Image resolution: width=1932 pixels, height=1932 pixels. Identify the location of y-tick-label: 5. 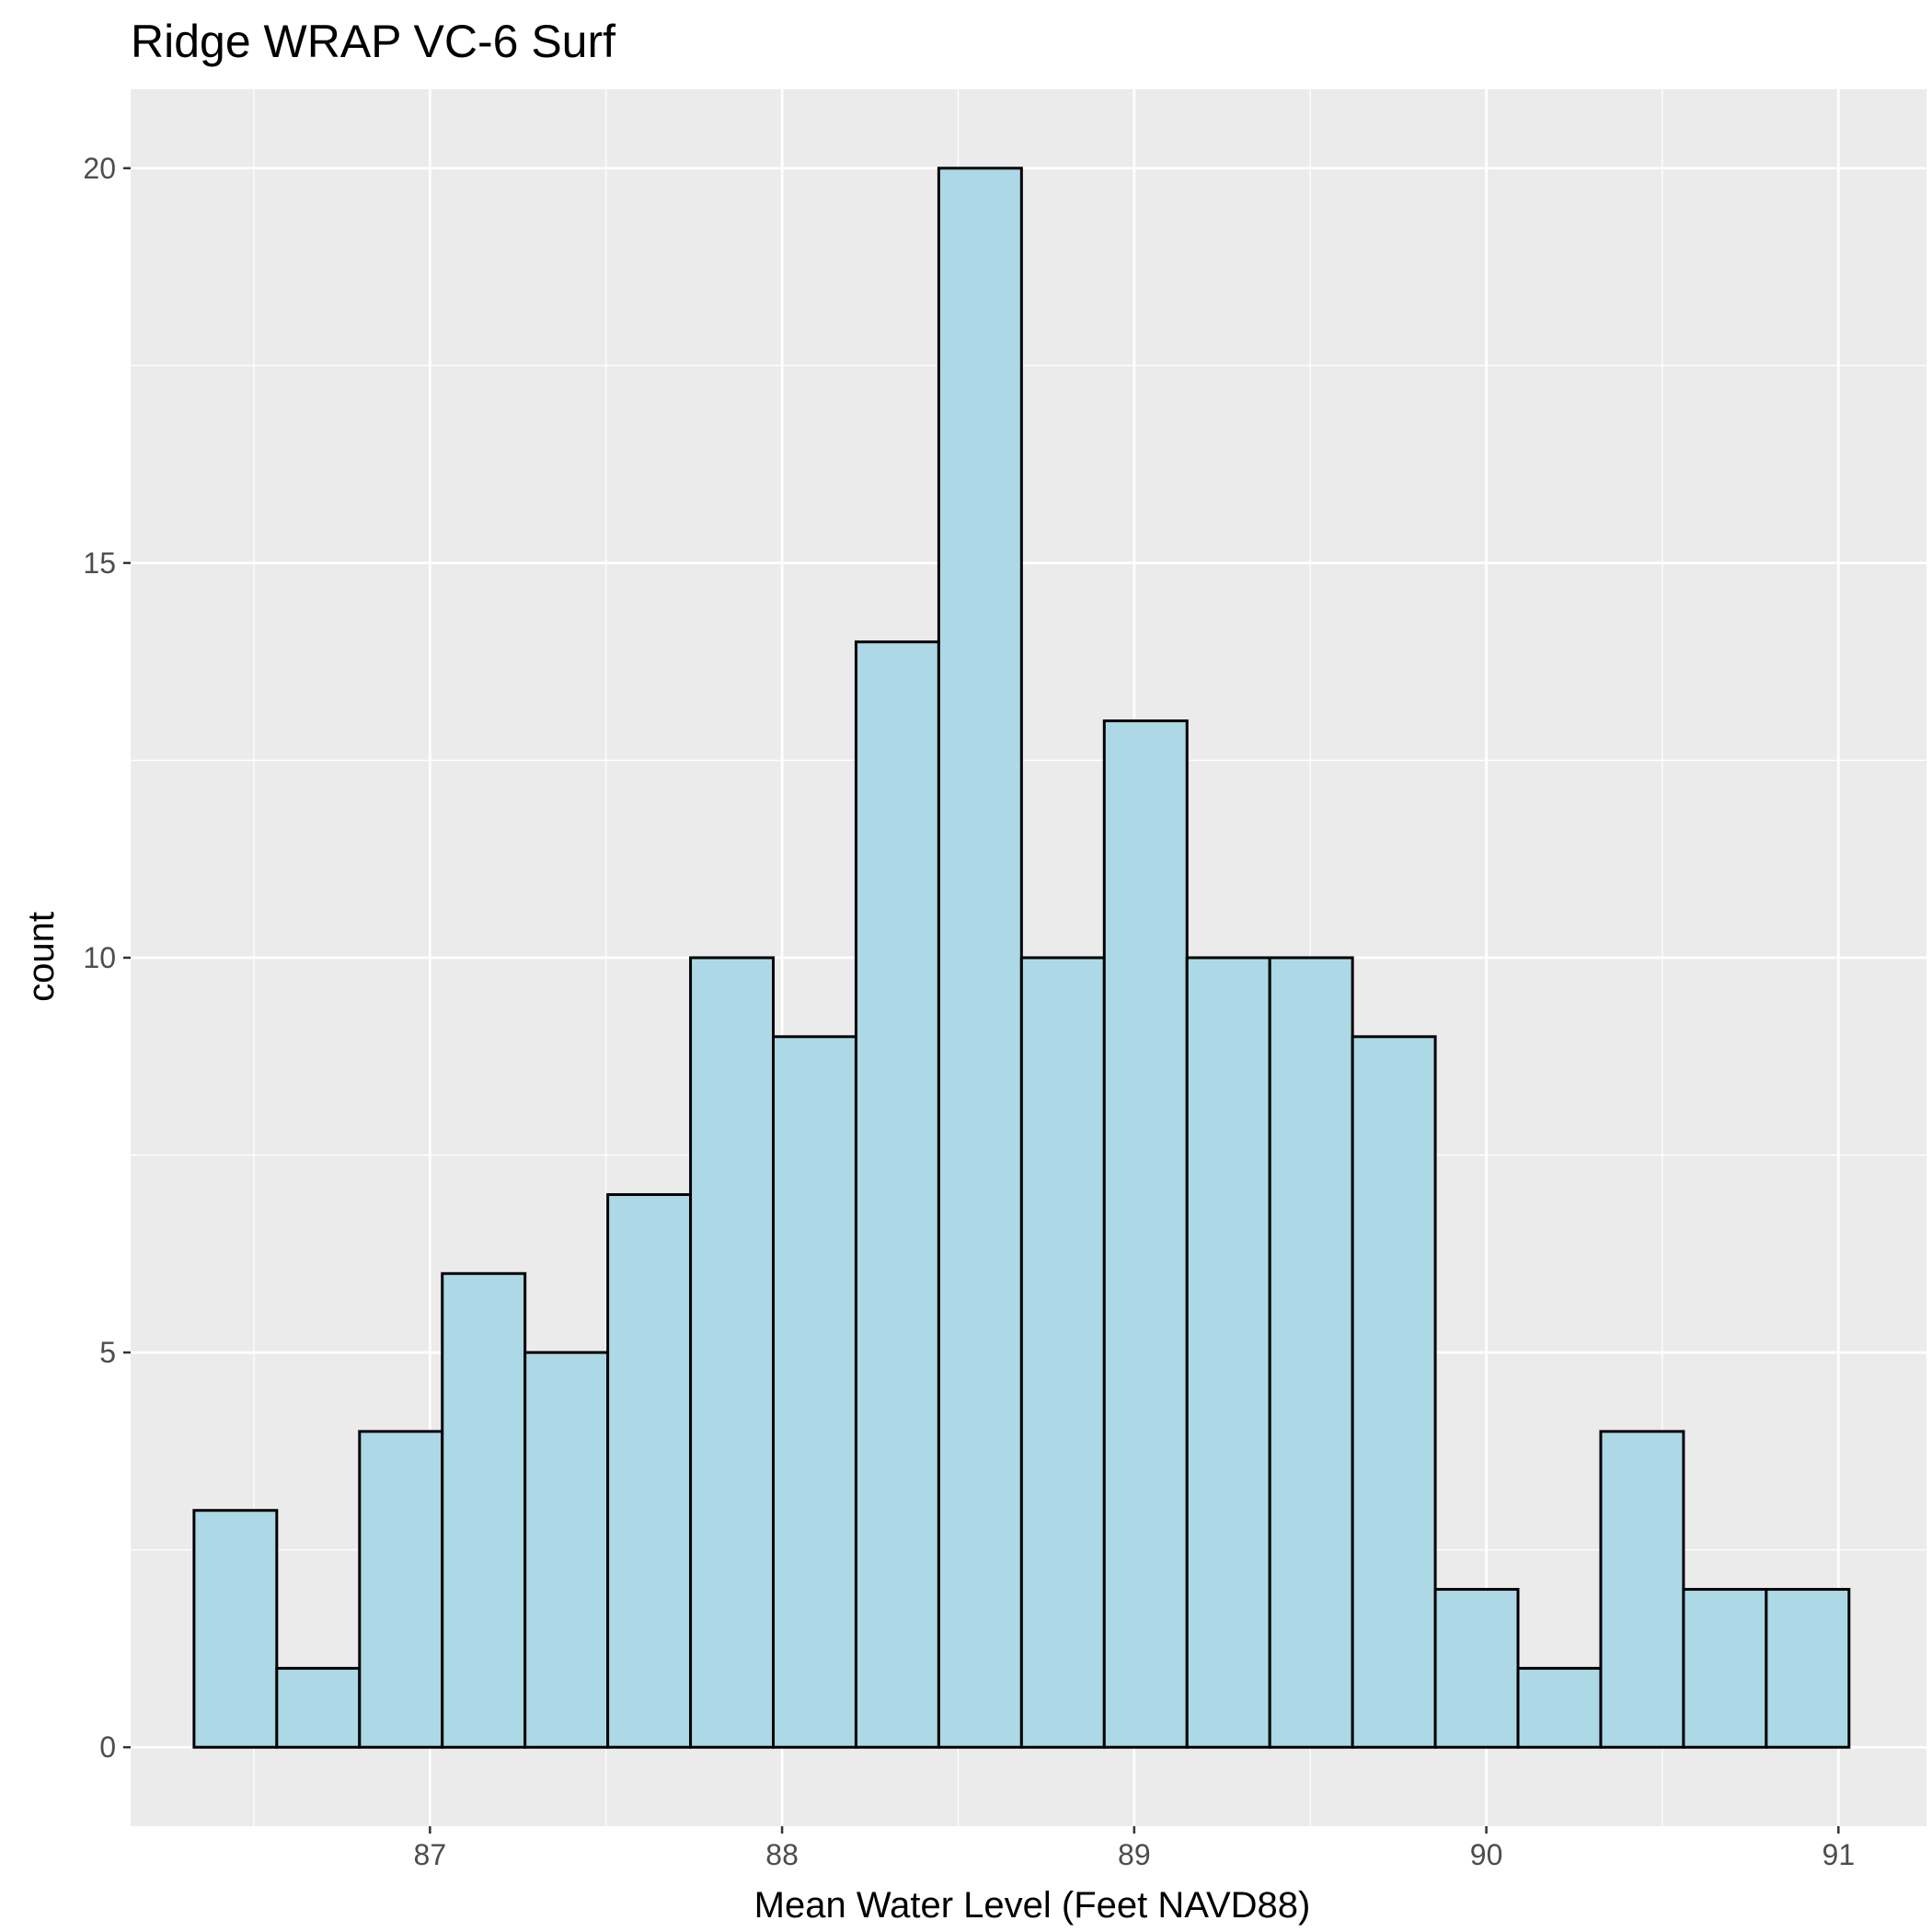
(107, 1352).